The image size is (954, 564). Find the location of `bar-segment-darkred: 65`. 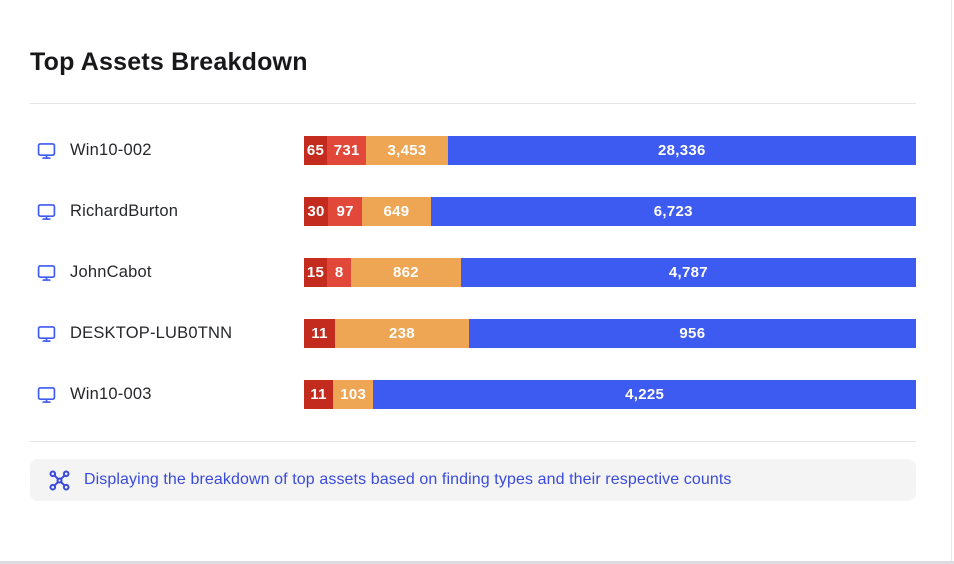

bar-segment-darkred: 65 is located at coordinates (316, 150).